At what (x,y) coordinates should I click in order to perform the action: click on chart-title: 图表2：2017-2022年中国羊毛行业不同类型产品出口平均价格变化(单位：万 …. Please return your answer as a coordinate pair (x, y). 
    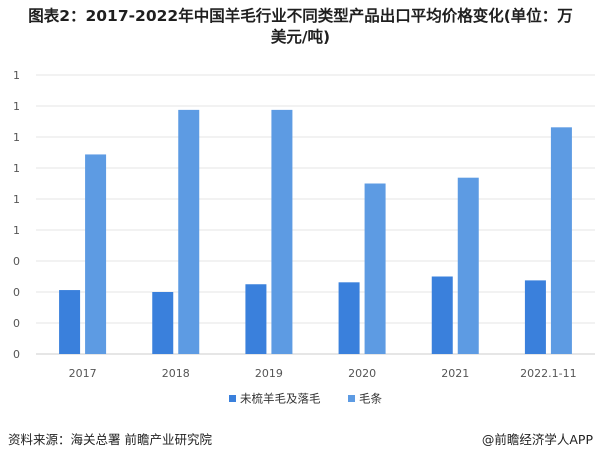
    Looking at the image, I should click on (300, 27).